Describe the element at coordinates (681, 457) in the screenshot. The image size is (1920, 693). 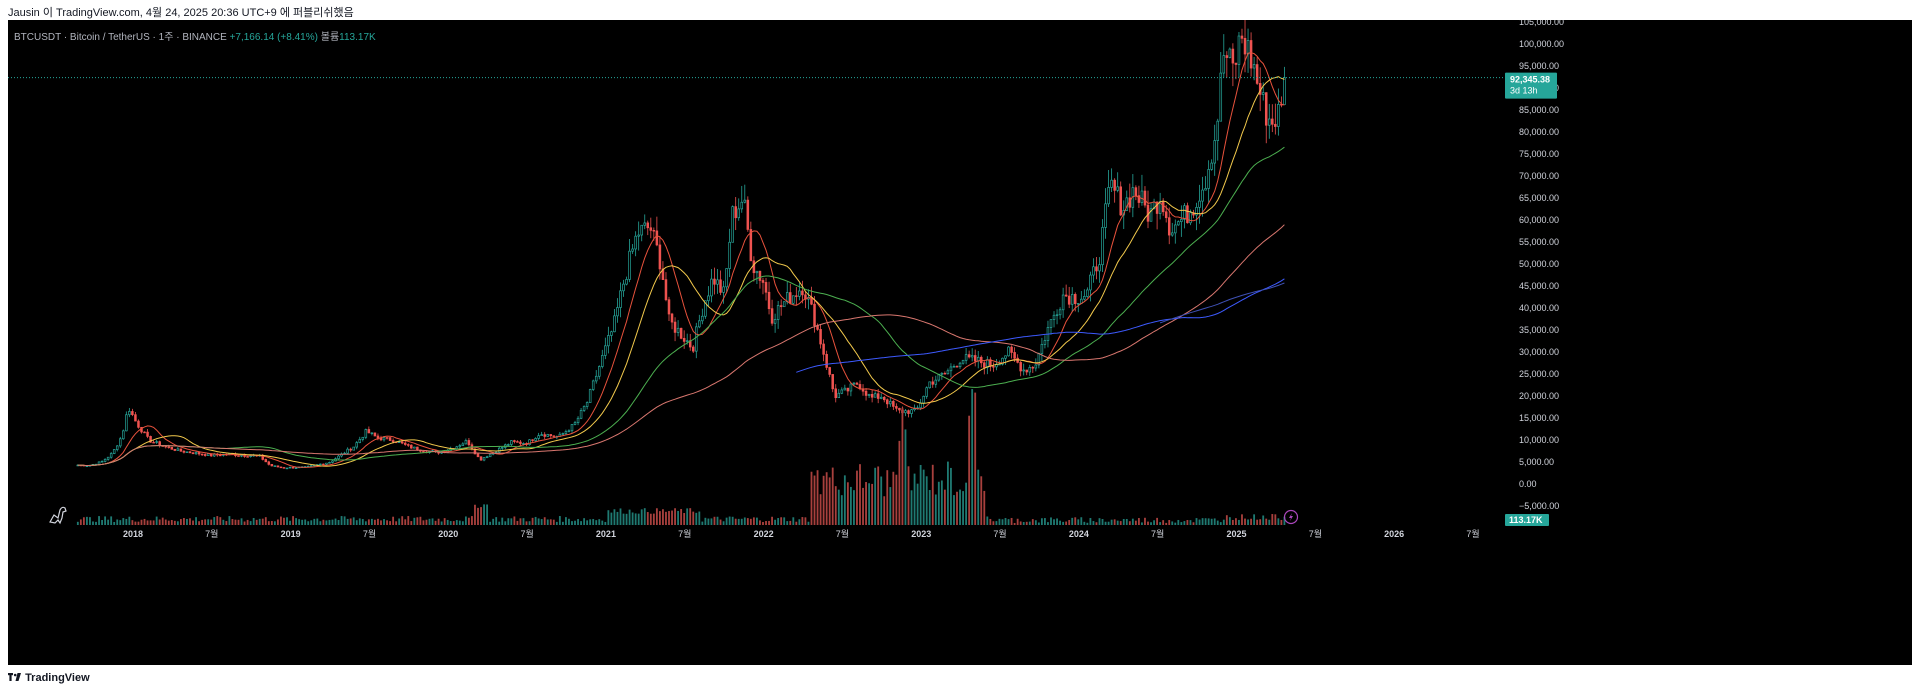
I see `volume-layer` at that location.